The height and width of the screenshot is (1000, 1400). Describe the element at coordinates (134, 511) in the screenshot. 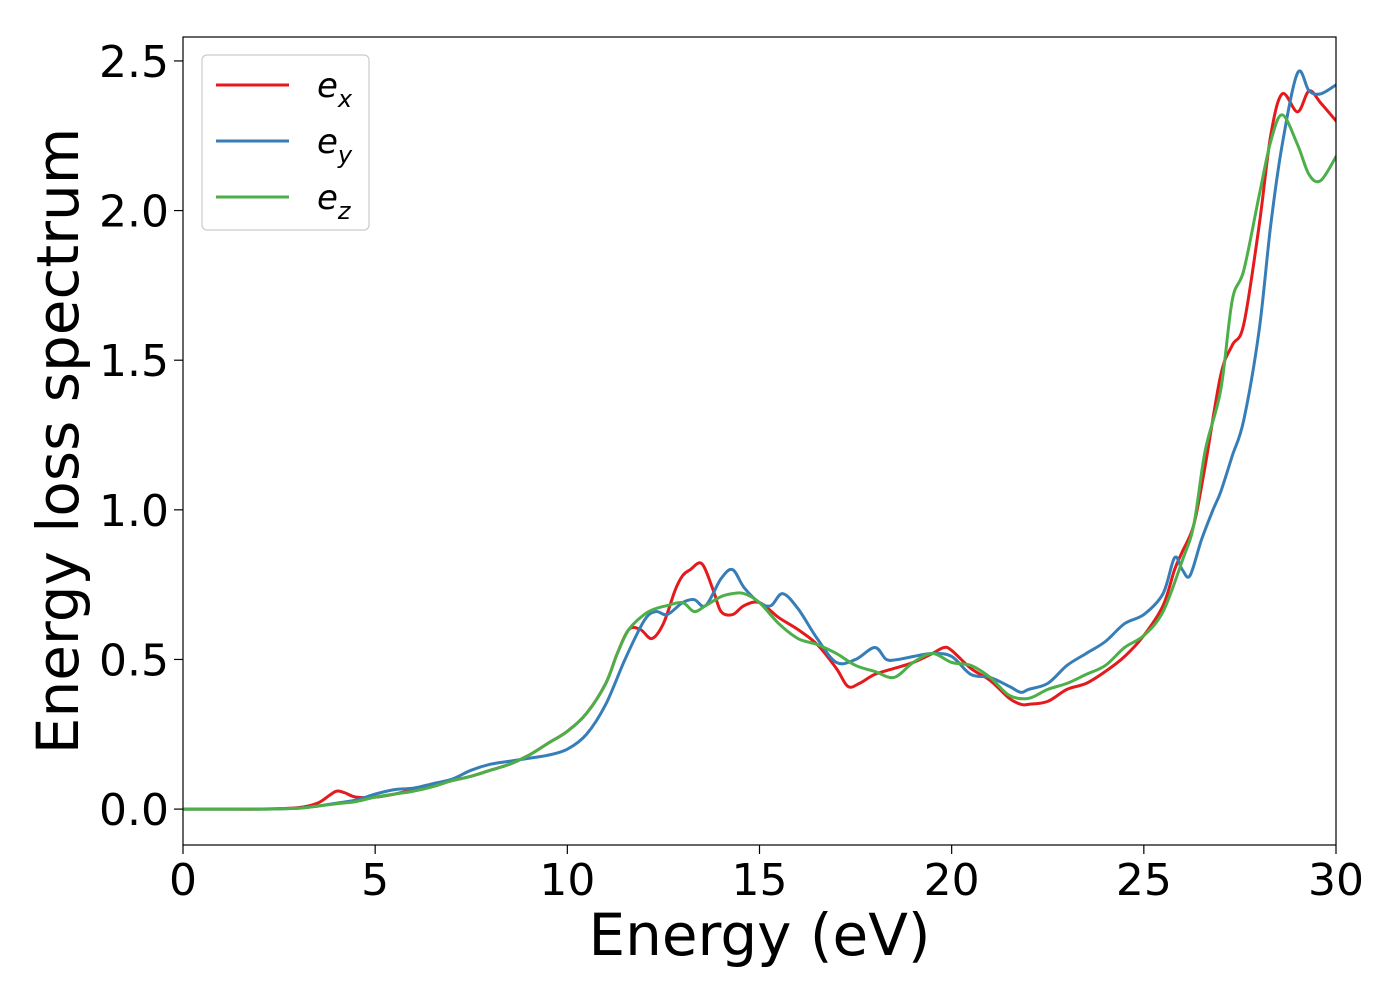

I see `y-tick-label: 1.0` at that location.